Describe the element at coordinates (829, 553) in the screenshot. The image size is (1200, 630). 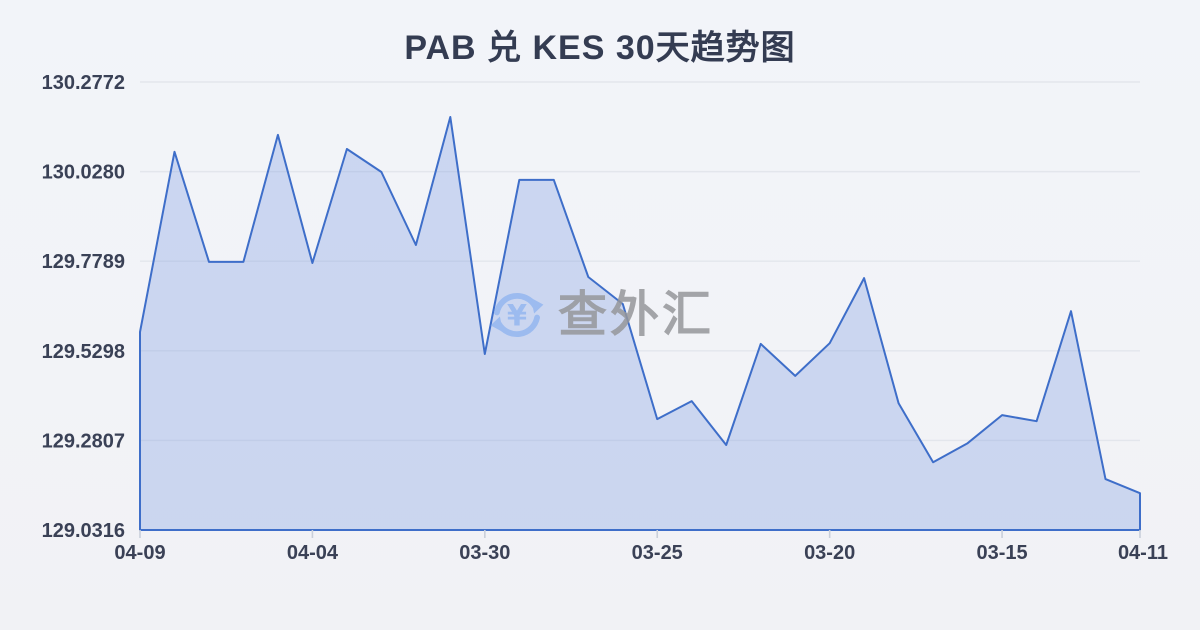
I see `x-axis-label: 03-20` at that location.